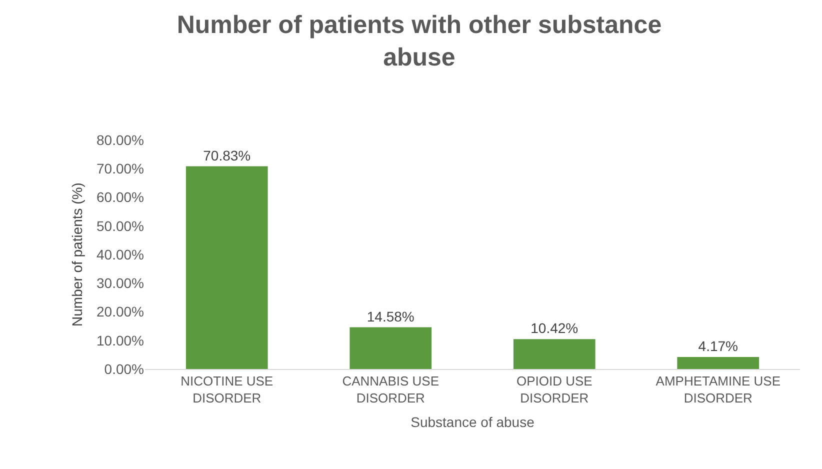 The height and width of the screenshot is (469, 822). Describe the element at coordinates (124, 368) in the screenshot. I see `y-tick-label: 0.00%` at that location.